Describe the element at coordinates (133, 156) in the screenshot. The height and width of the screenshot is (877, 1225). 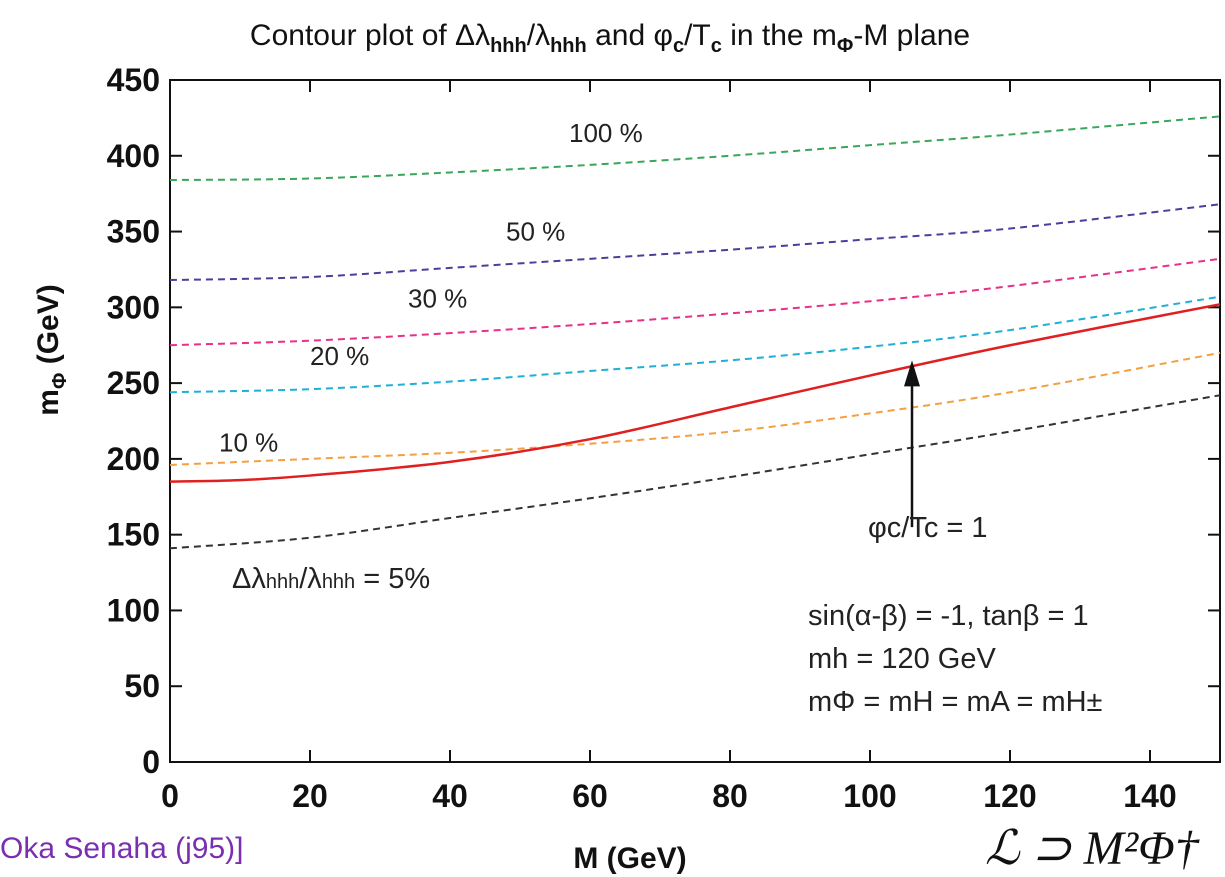
I see `y-tick-label: 400` at that location.